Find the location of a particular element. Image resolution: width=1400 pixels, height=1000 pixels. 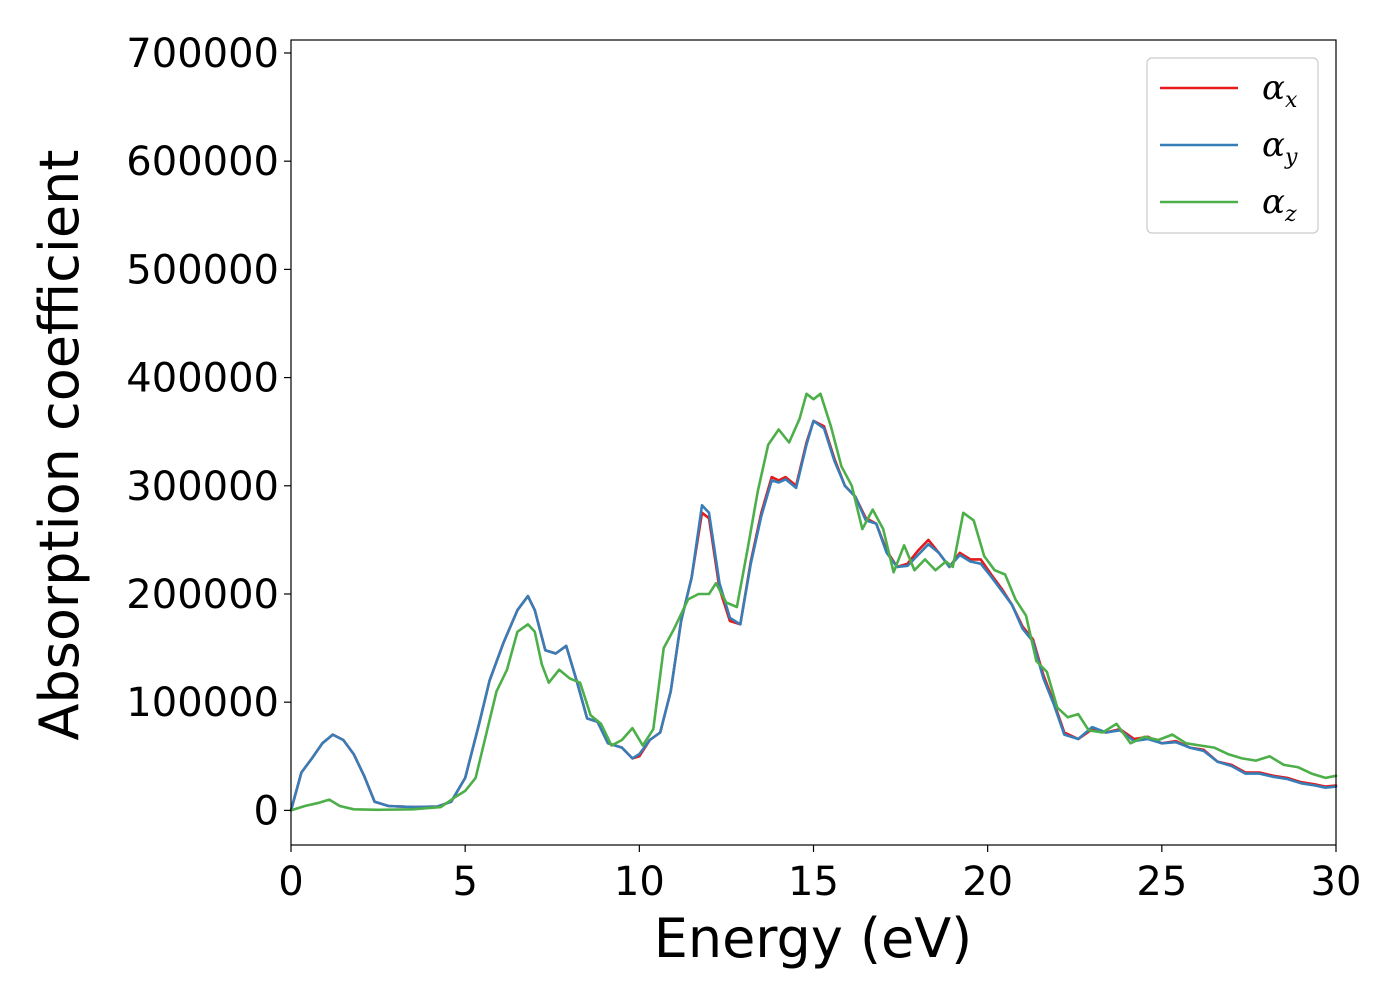

x-axis-label: Energy (eV) is located at coordinates (813, 938).